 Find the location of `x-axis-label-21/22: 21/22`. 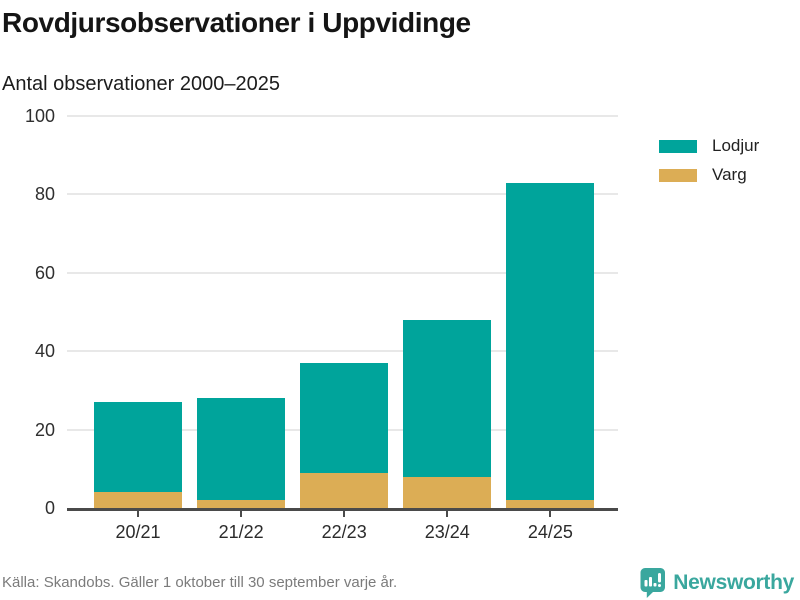

x-axis-label-21/22: 21/22 is located at coordinates (241, 532).